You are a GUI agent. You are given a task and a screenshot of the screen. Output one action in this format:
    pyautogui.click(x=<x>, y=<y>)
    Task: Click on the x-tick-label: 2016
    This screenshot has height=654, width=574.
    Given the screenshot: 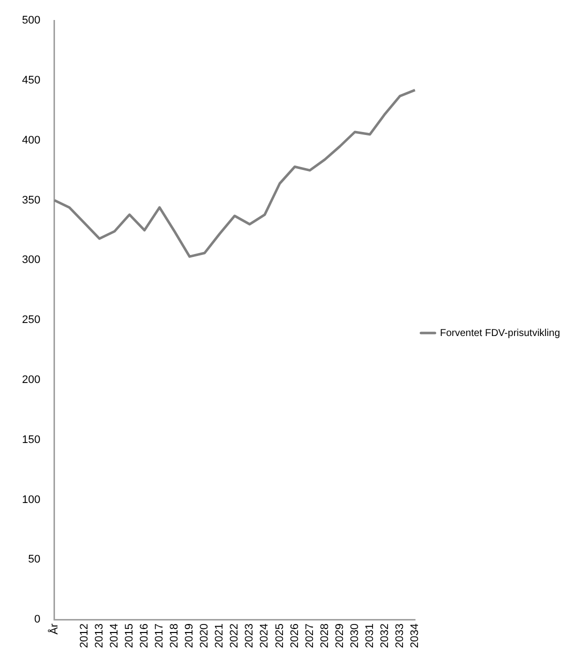 What is the action you would take?
    pyautogui.click(x=144, y=636)
    